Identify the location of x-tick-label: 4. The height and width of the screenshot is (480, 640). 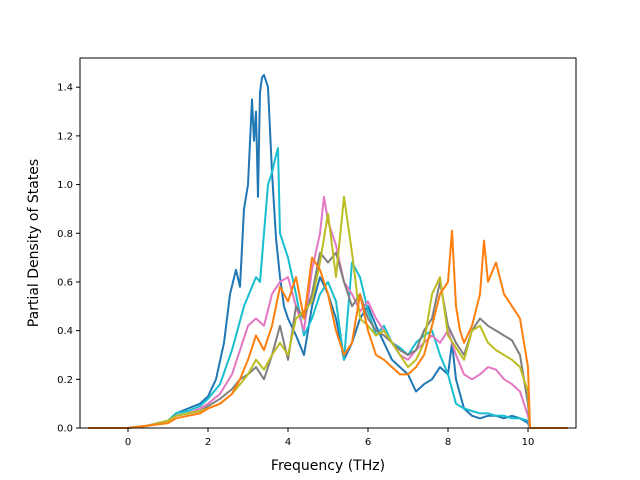
(288, 442).